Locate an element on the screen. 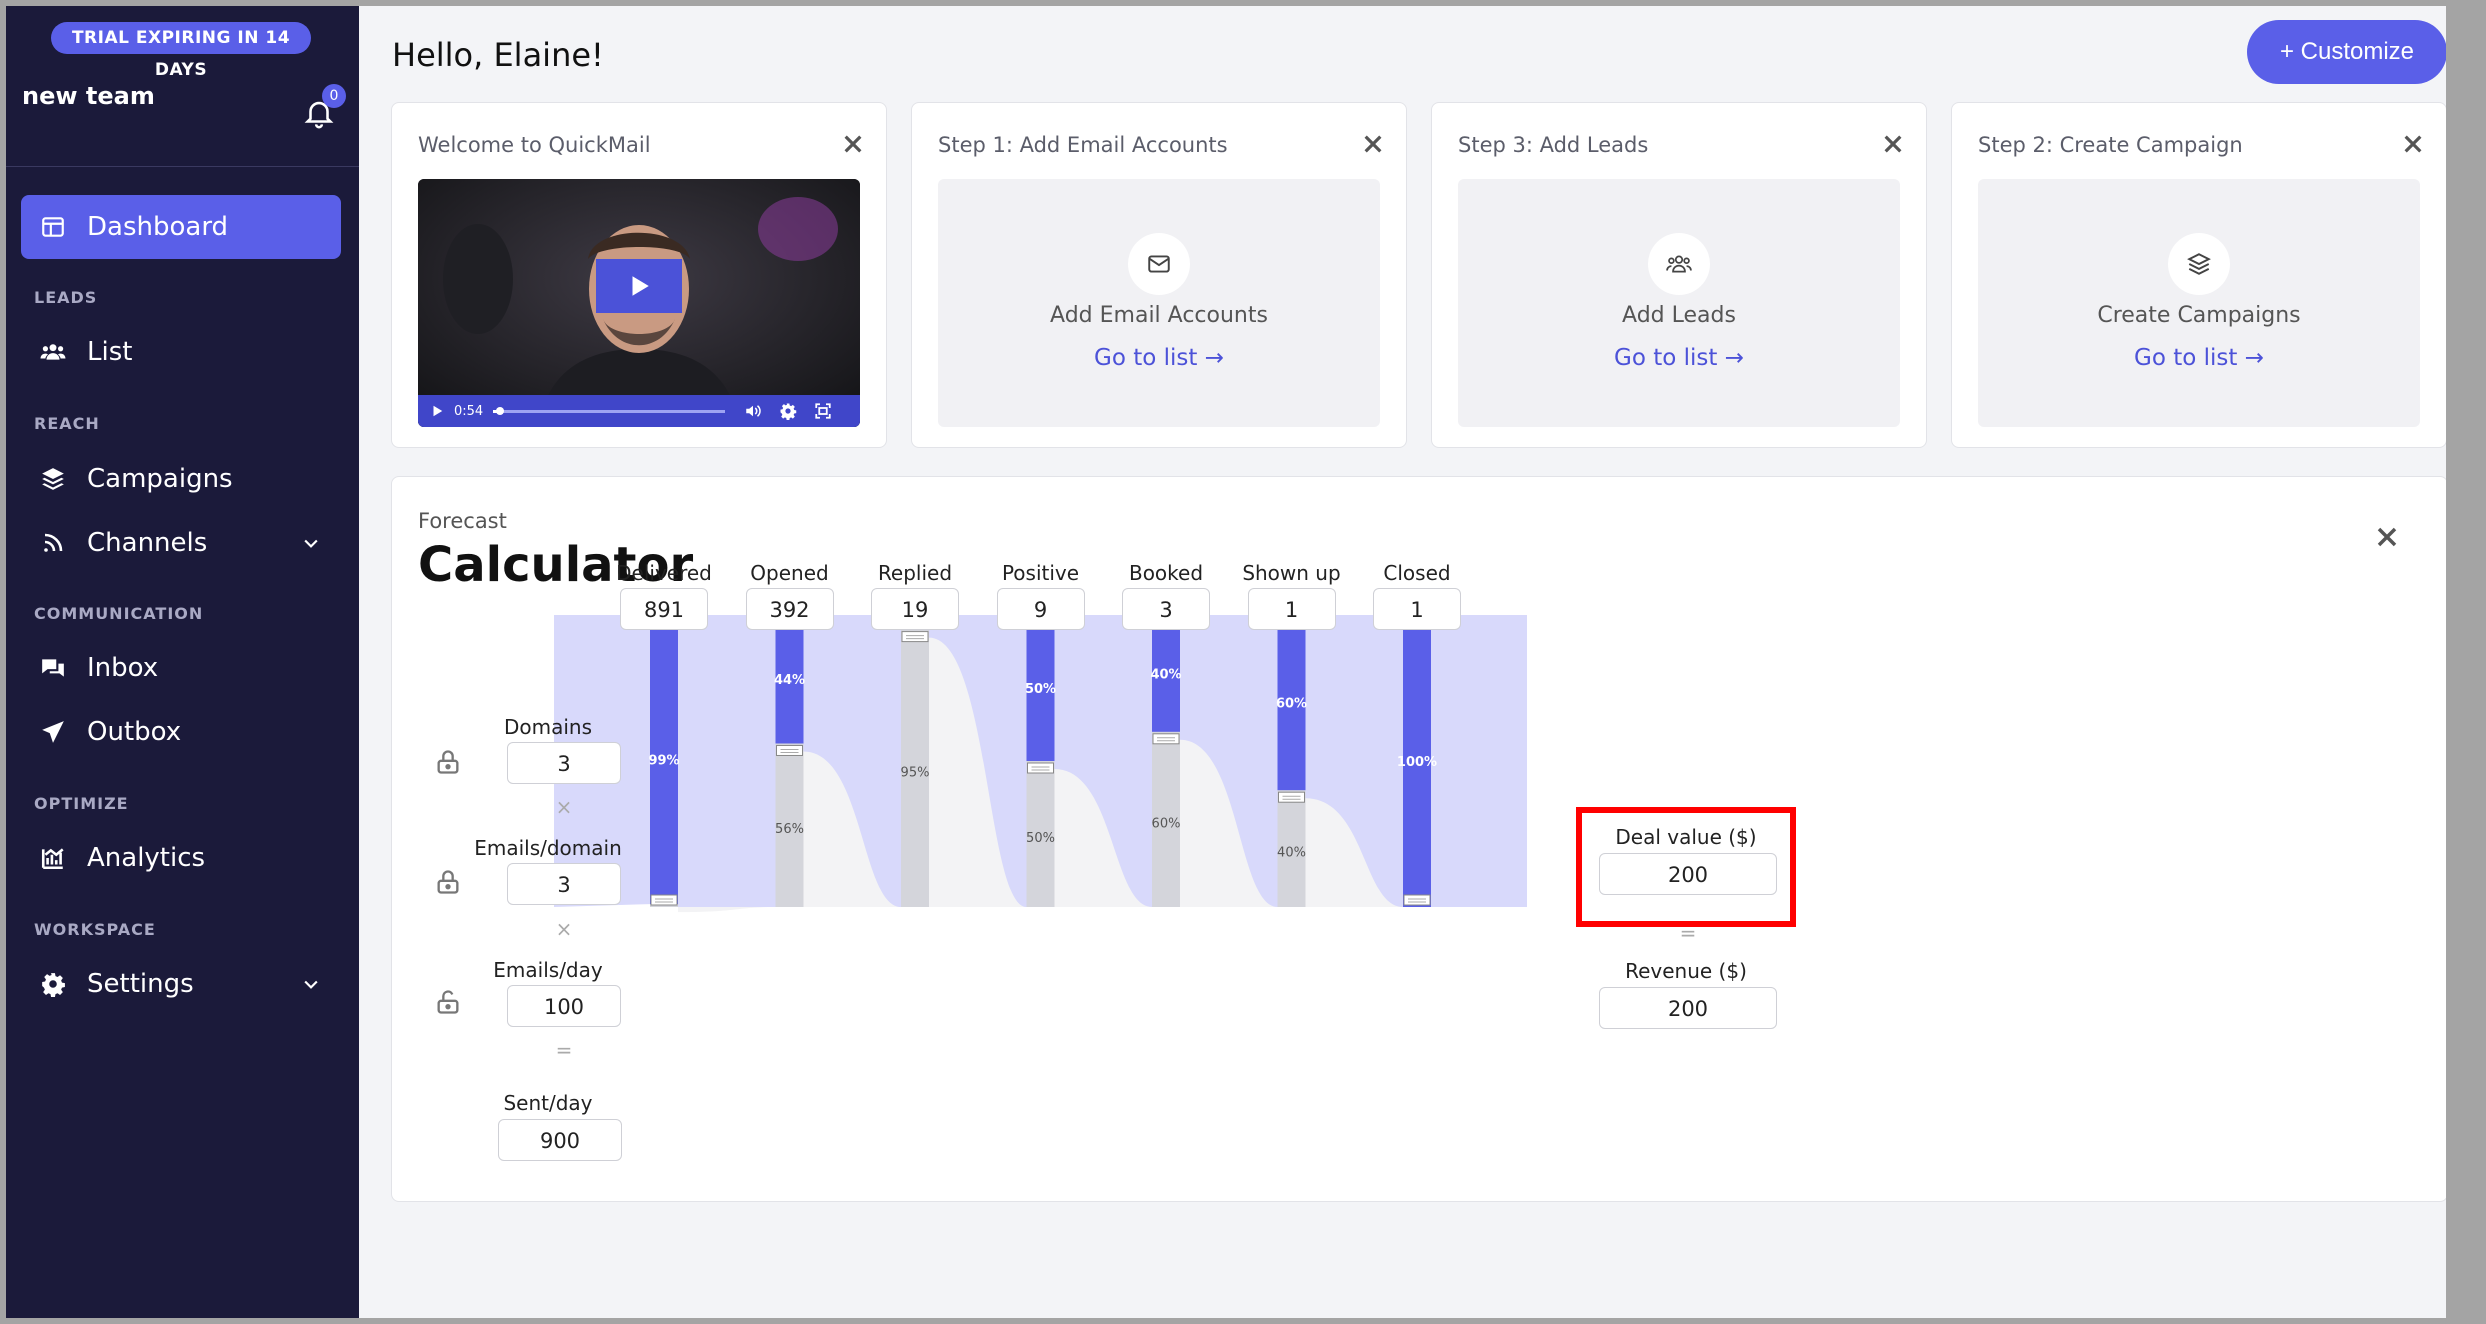 This screenshot has width=2486, height=1324. sidebar-item-label: Analytics is located at coordinates (146, 858).